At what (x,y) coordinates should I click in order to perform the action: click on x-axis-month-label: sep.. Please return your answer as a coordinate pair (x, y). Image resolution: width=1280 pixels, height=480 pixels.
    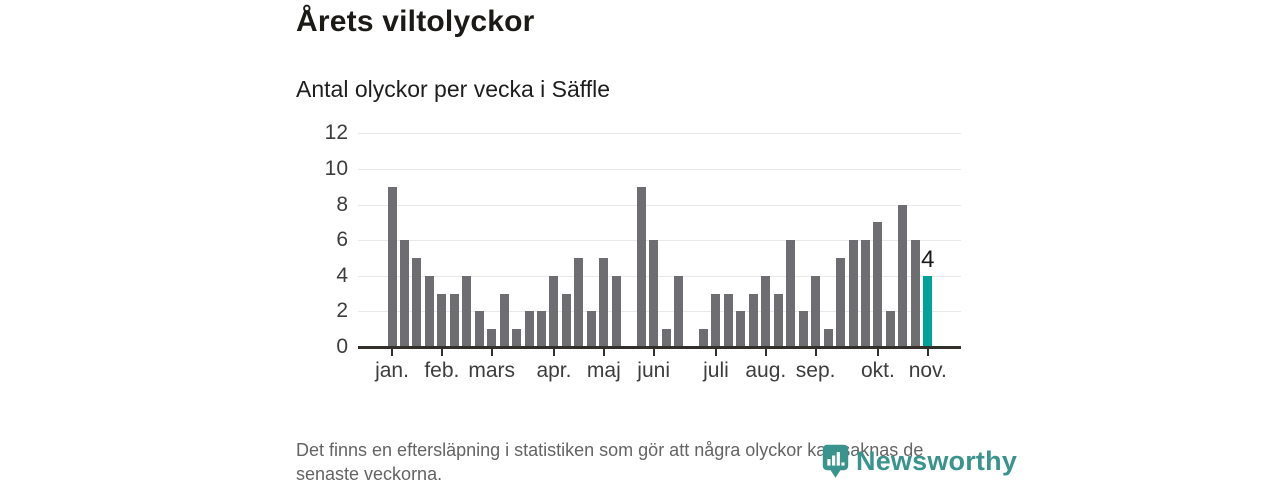
    Looking at the image, I should click on (815, 370).